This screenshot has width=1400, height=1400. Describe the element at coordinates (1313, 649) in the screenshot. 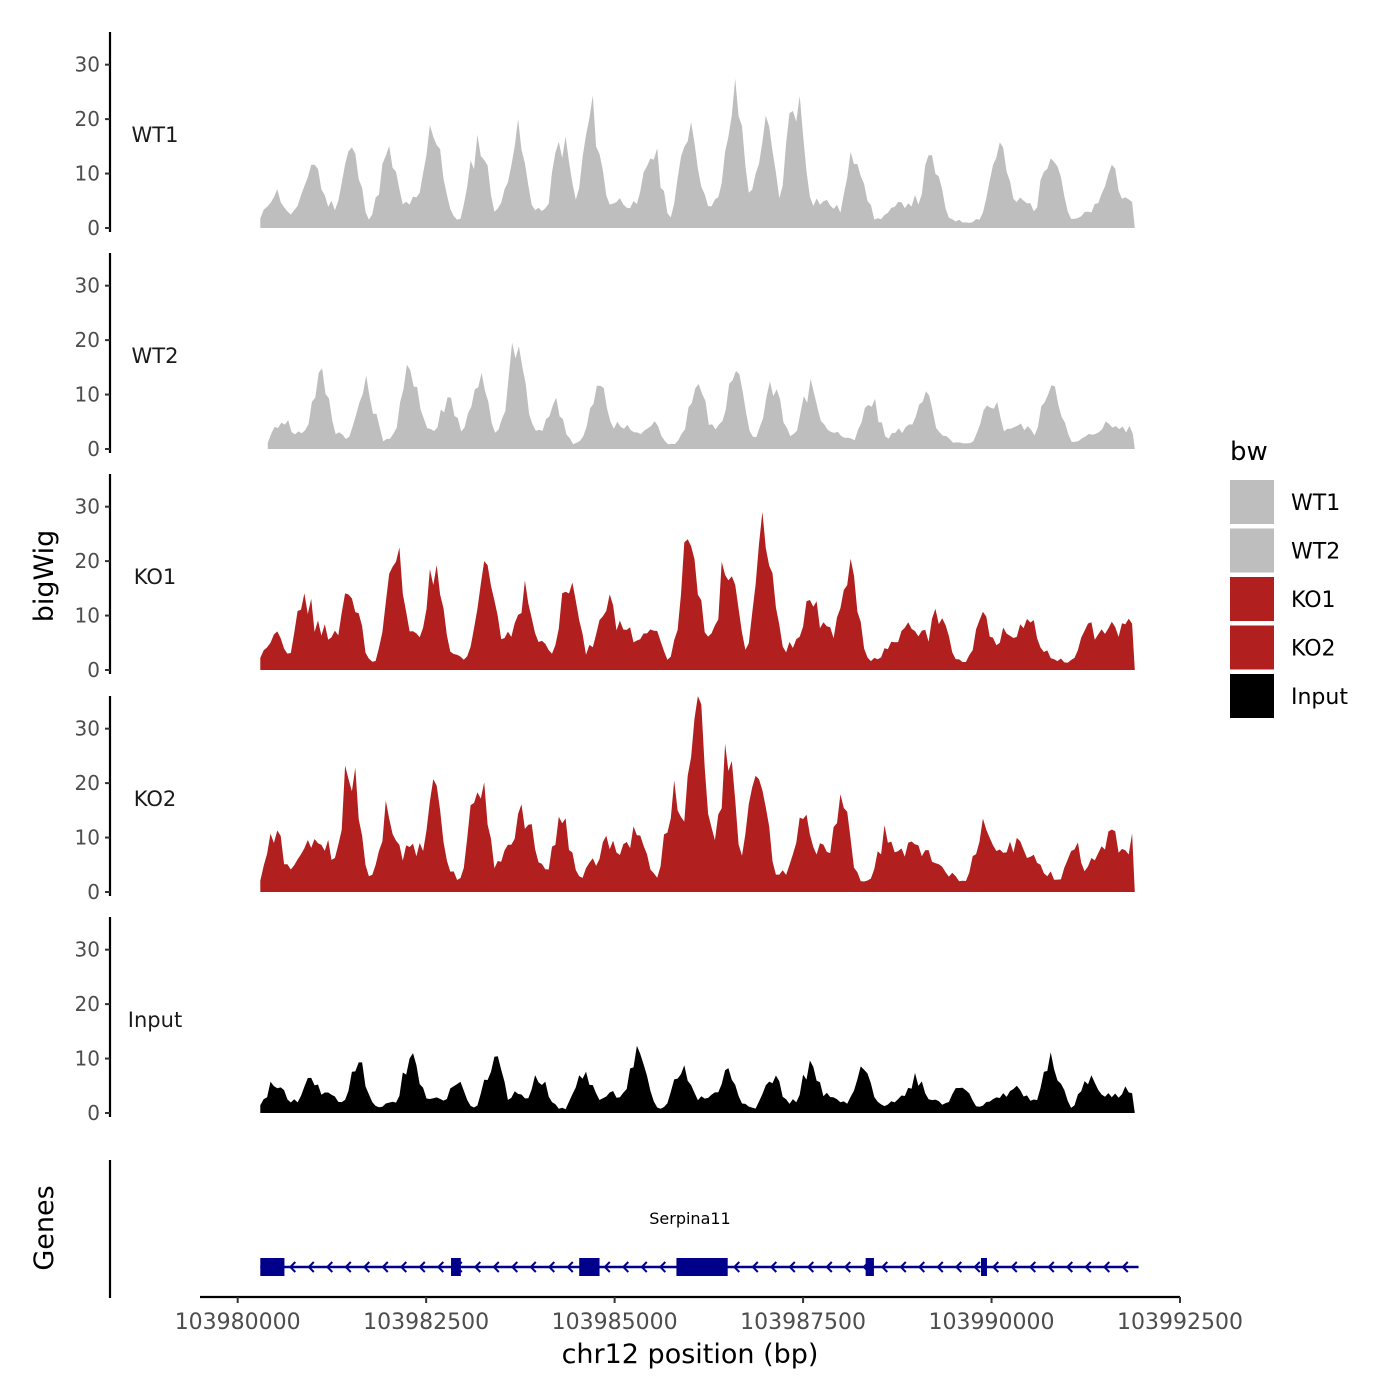

I see `legend-label-ko2: KO2` at that location.